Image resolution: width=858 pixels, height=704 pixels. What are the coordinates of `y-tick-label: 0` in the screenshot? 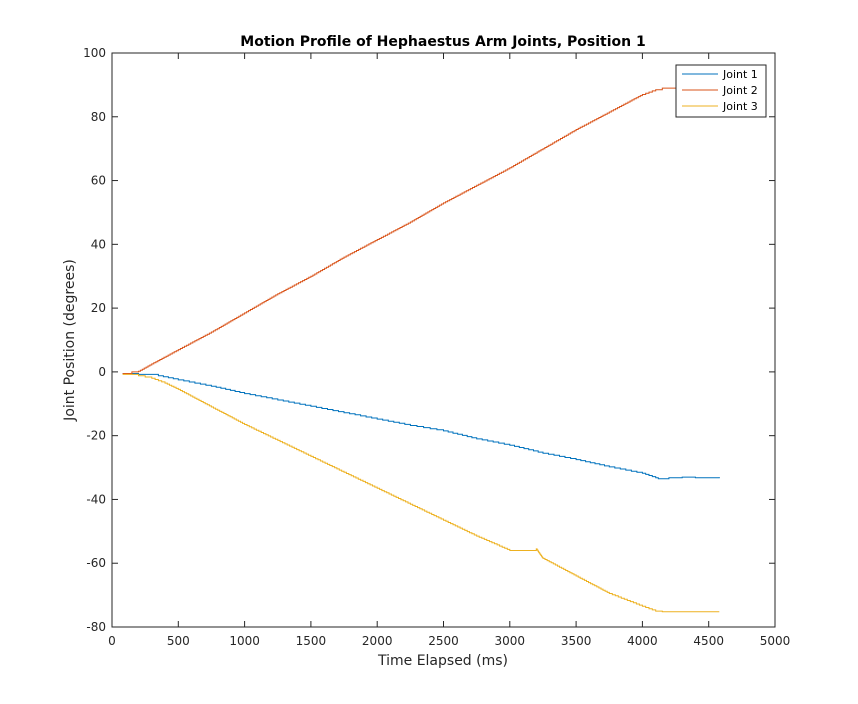 It's located at (102, 372).